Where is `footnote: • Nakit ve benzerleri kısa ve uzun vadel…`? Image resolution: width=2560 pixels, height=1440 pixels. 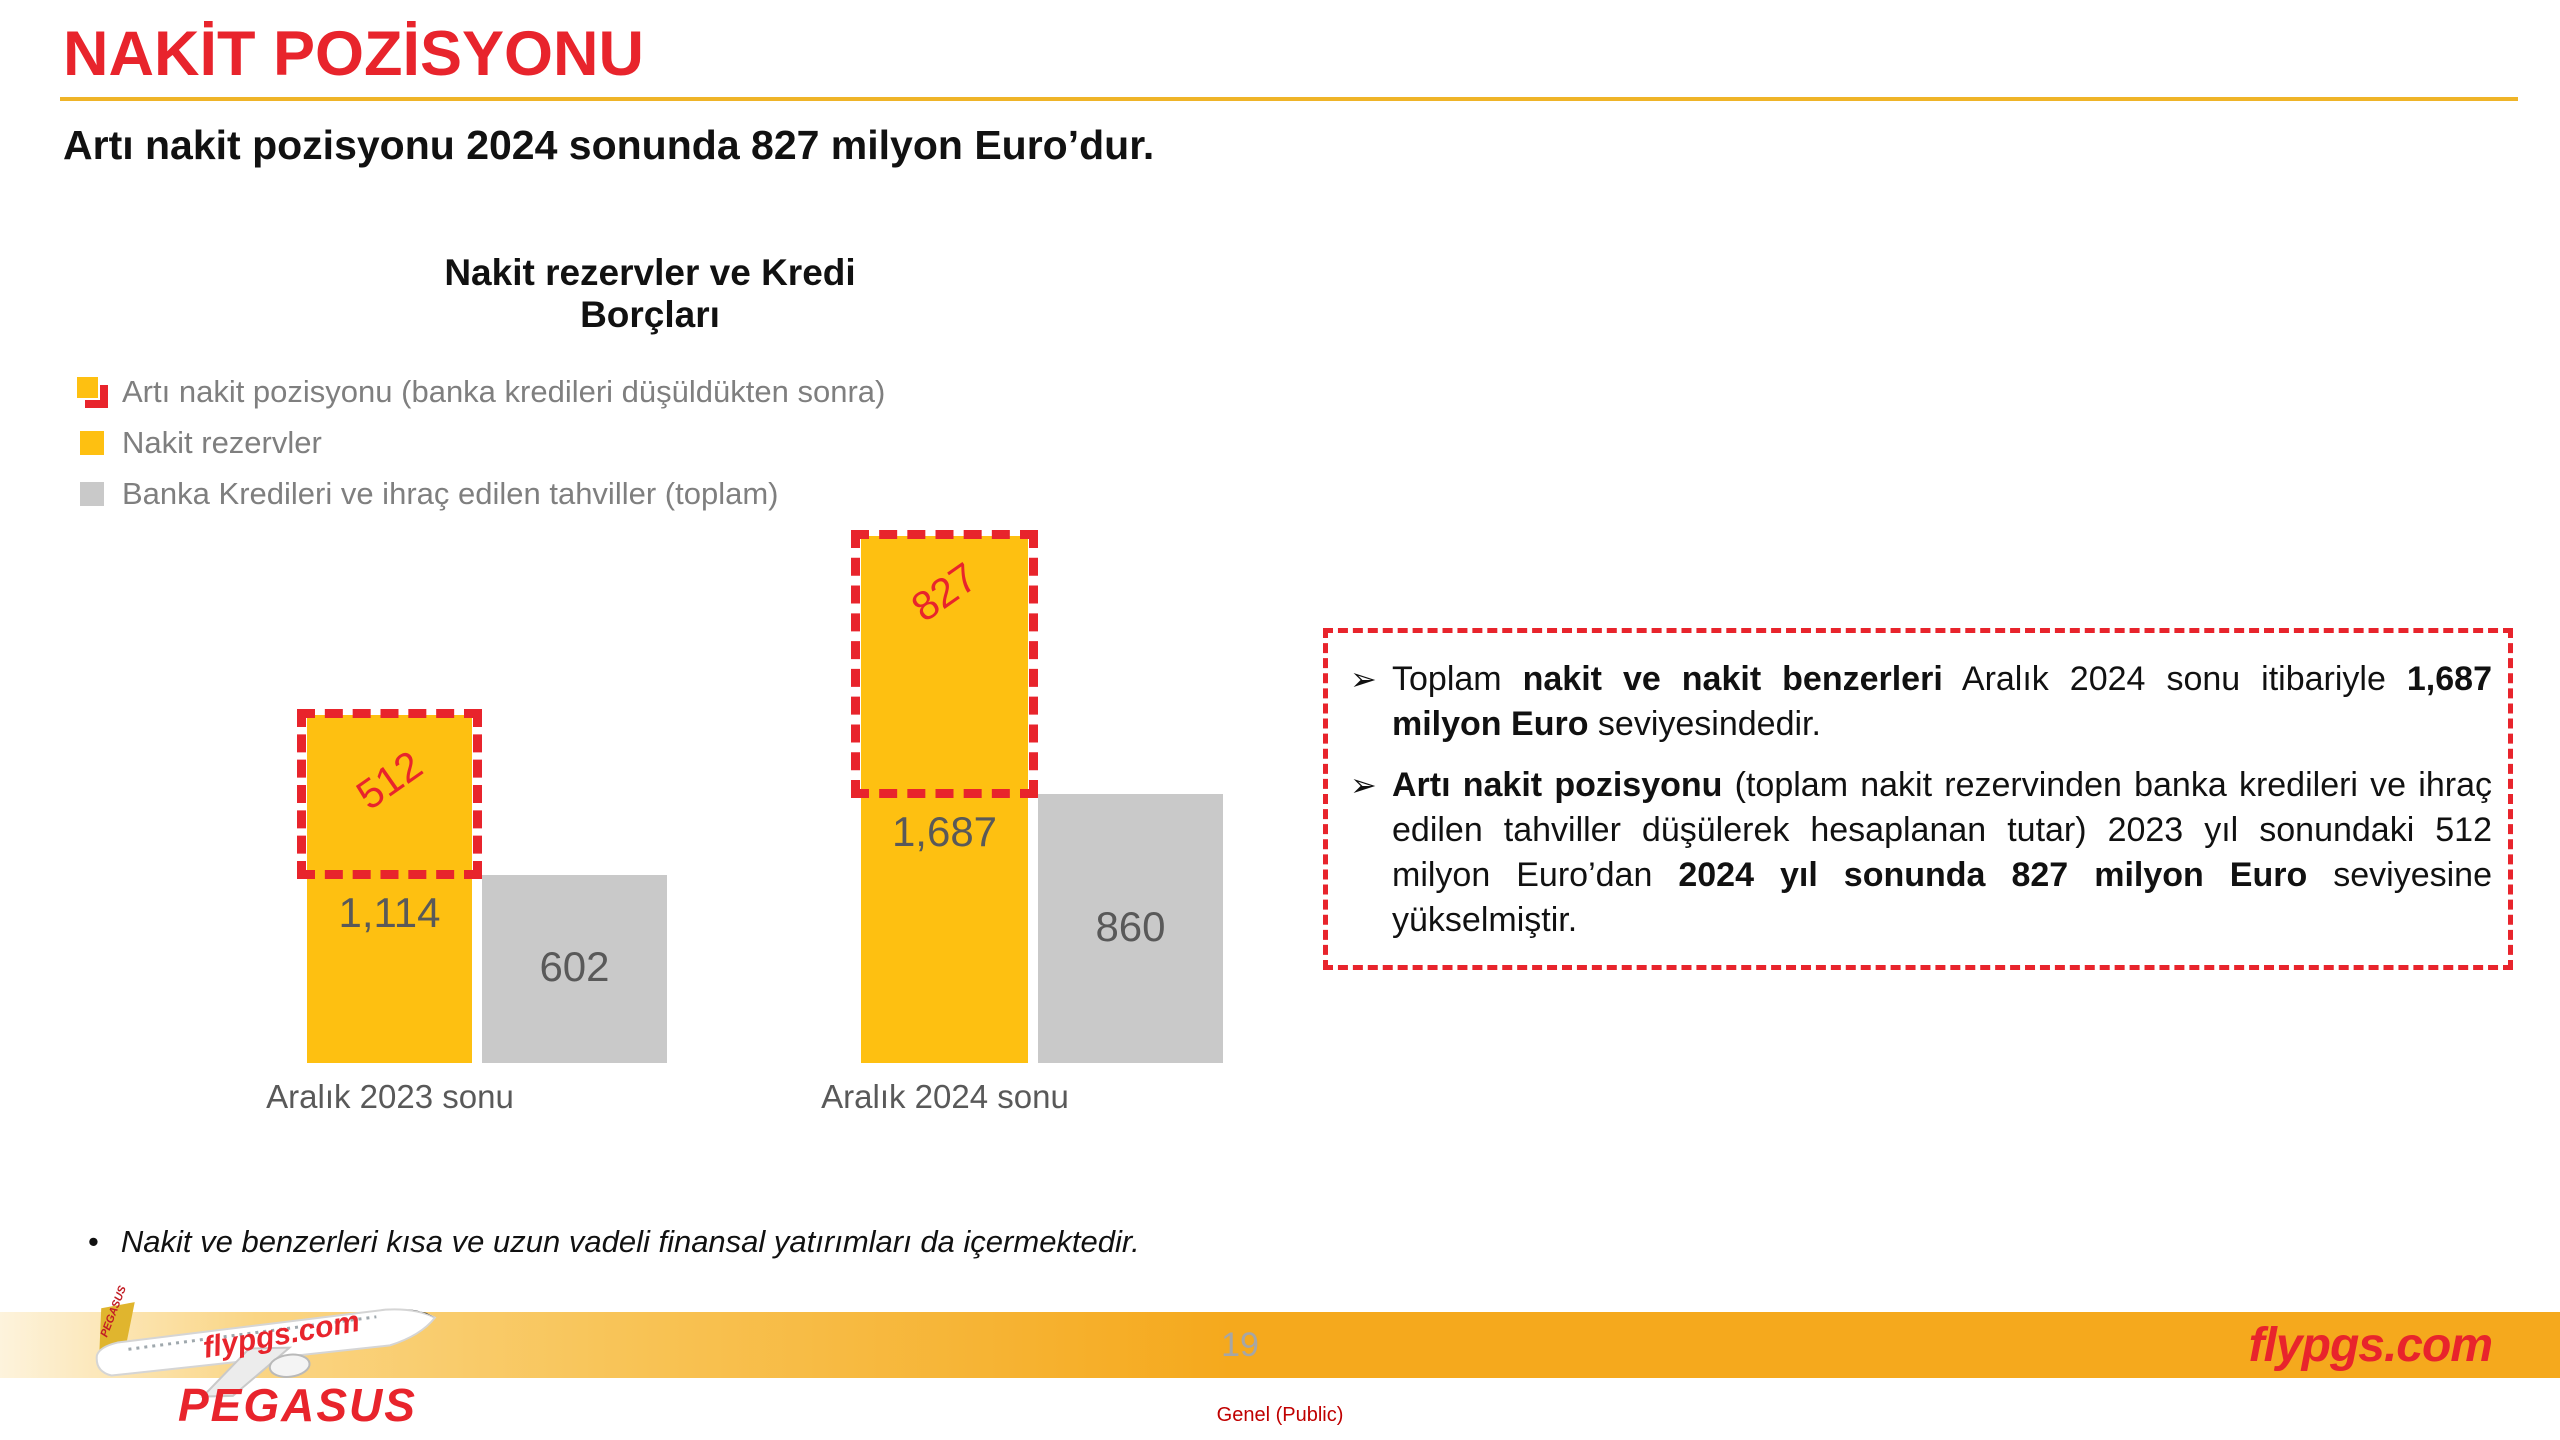 footnote: • Nakit ve benzerleri kısa ve uzun vadel… is located at coordinates (614, 1242).